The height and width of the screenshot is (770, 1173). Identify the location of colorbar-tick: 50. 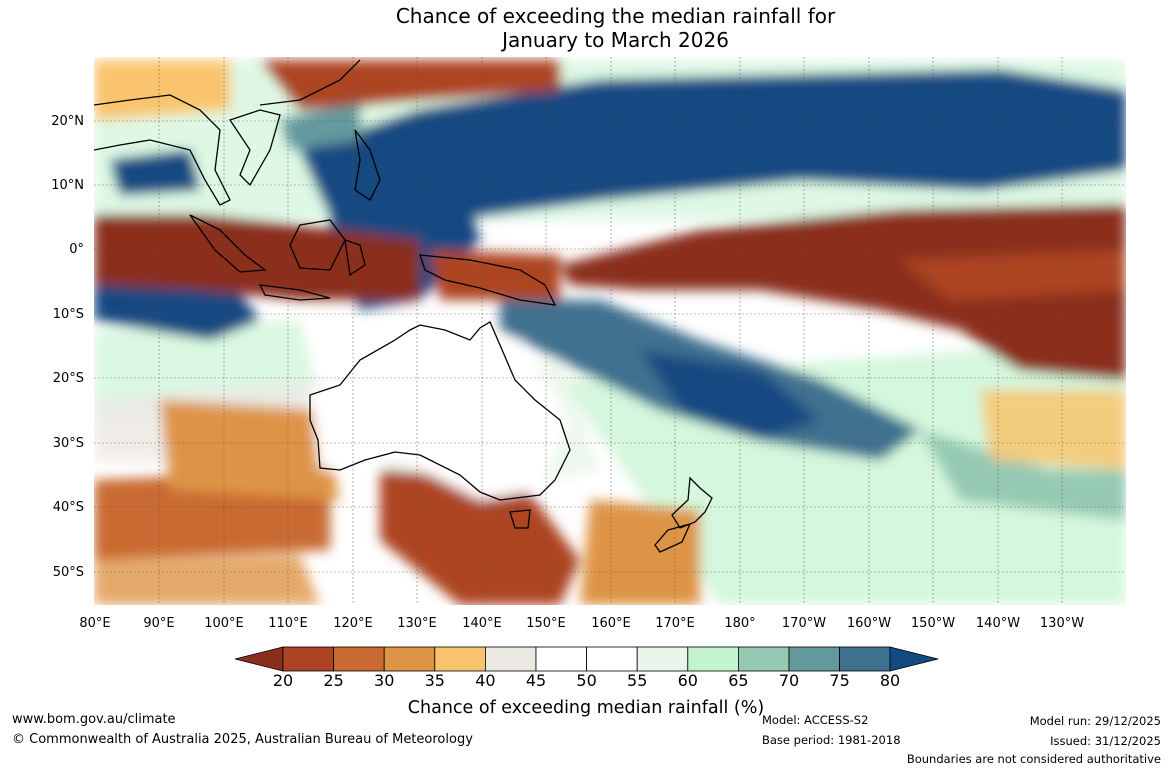
(586, 680).